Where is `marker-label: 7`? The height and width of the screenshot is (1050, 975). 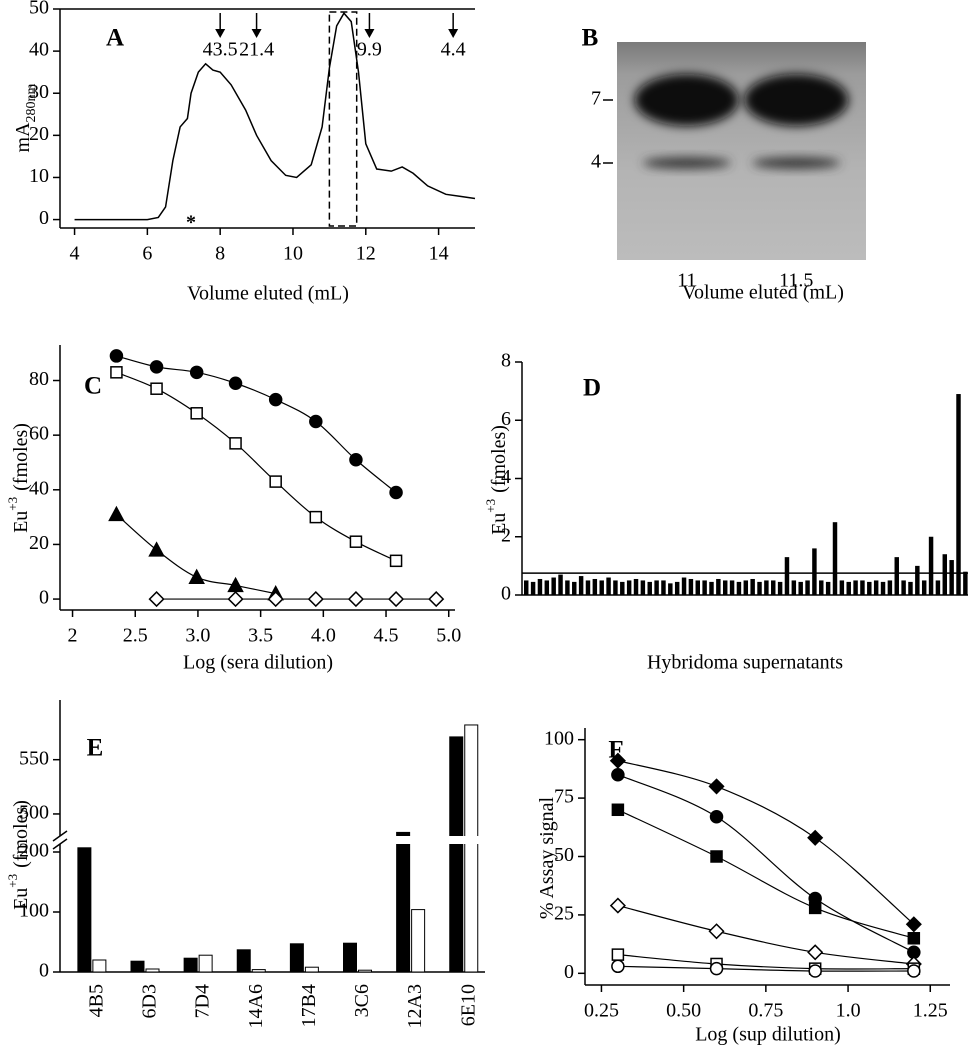
marker-label: 7 is located at coordinates (596, 99).